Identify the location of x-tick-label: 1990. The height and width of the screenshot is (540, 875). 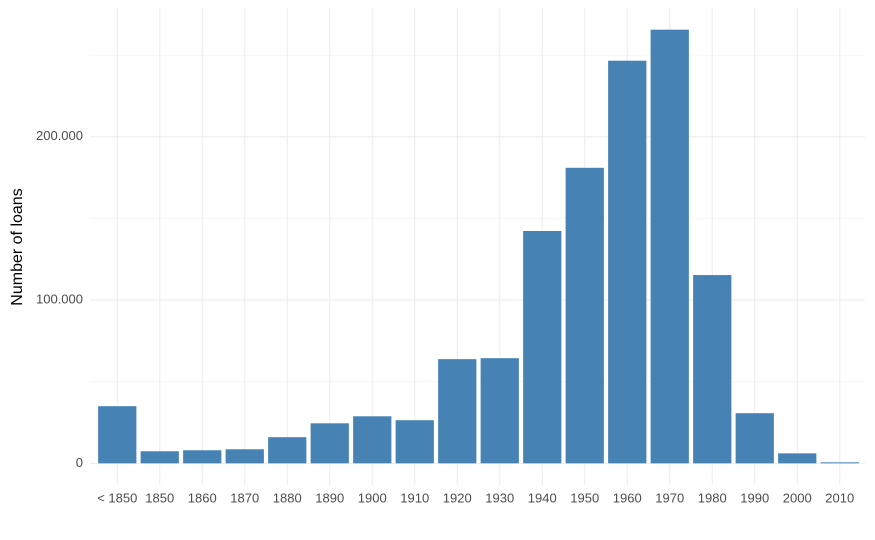
(754, 497).